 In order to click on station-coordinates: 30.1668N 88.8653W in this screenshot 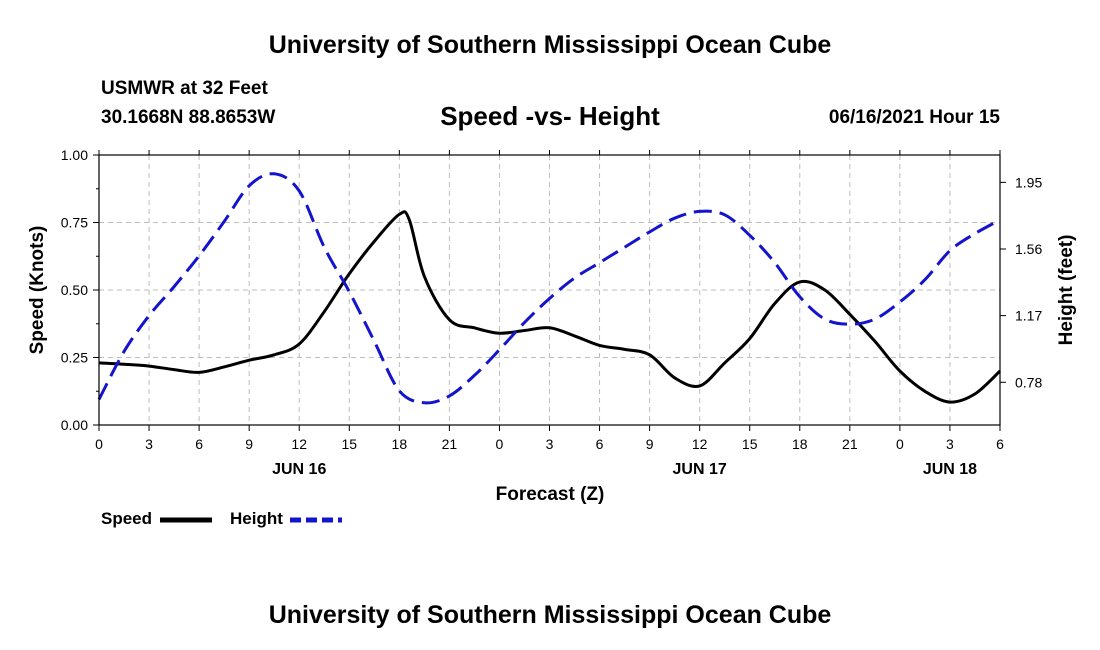, I will do `click(188, 117)`.